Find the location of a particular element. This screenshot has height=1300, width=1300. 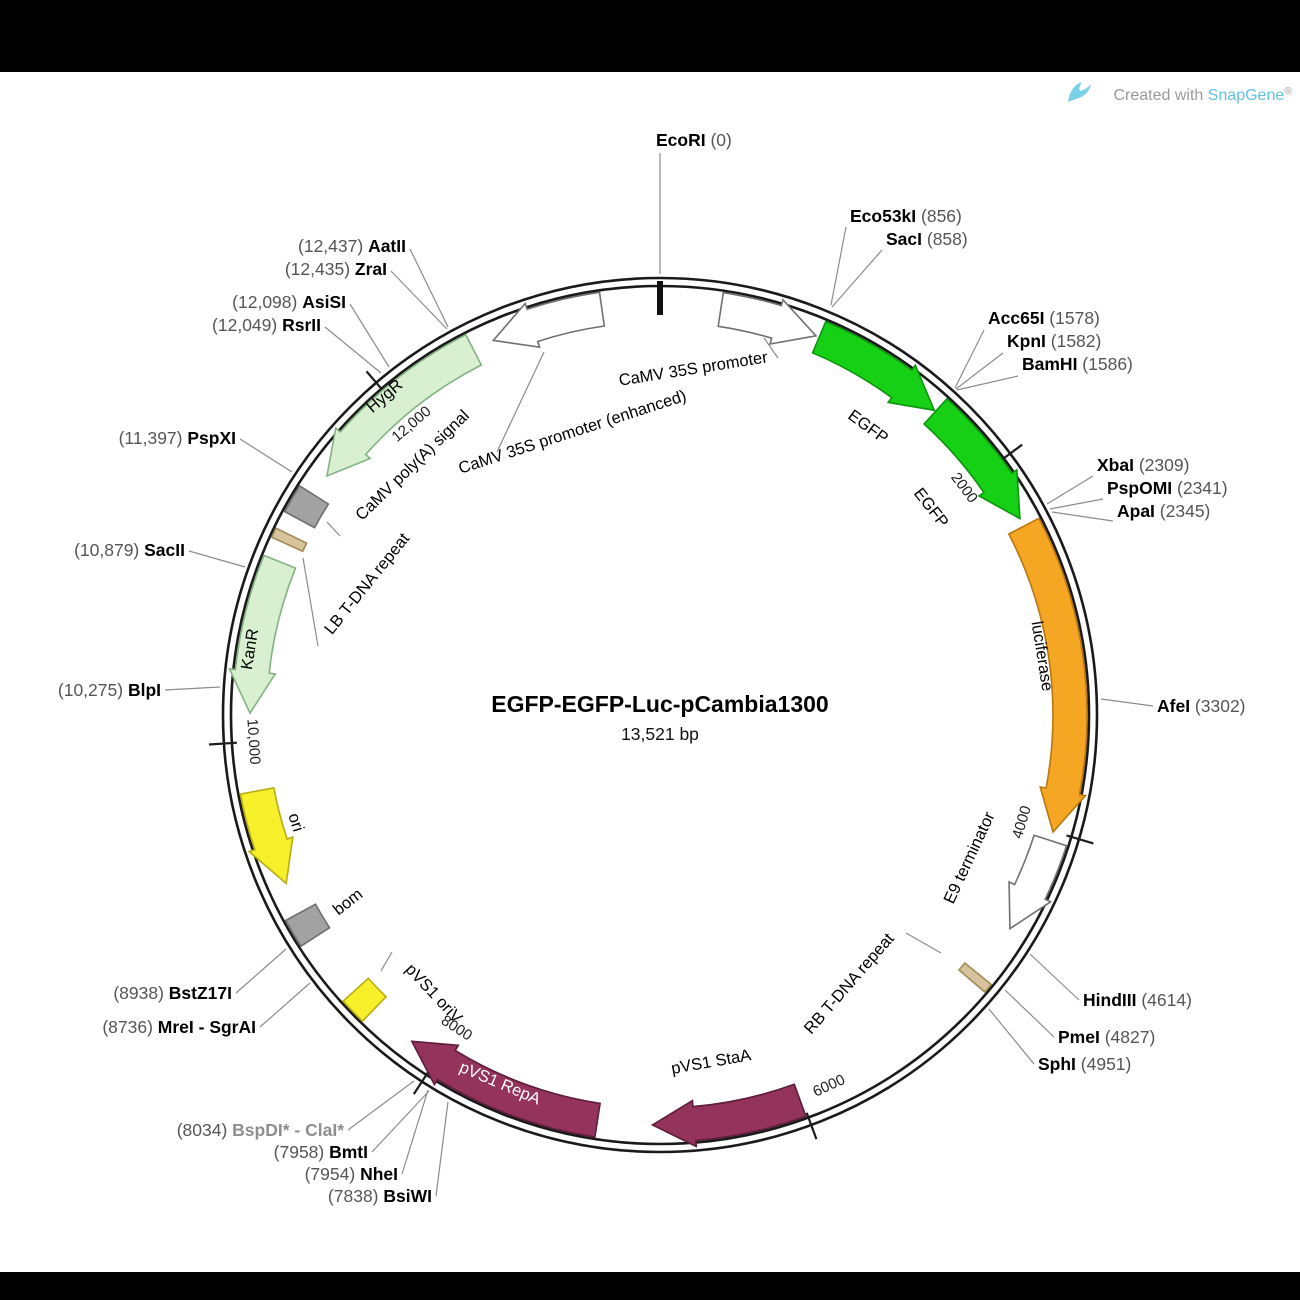

plasmid-name: EGFP-EGFP-Luc-pCambia1300 is located at coordinates (659, 704).